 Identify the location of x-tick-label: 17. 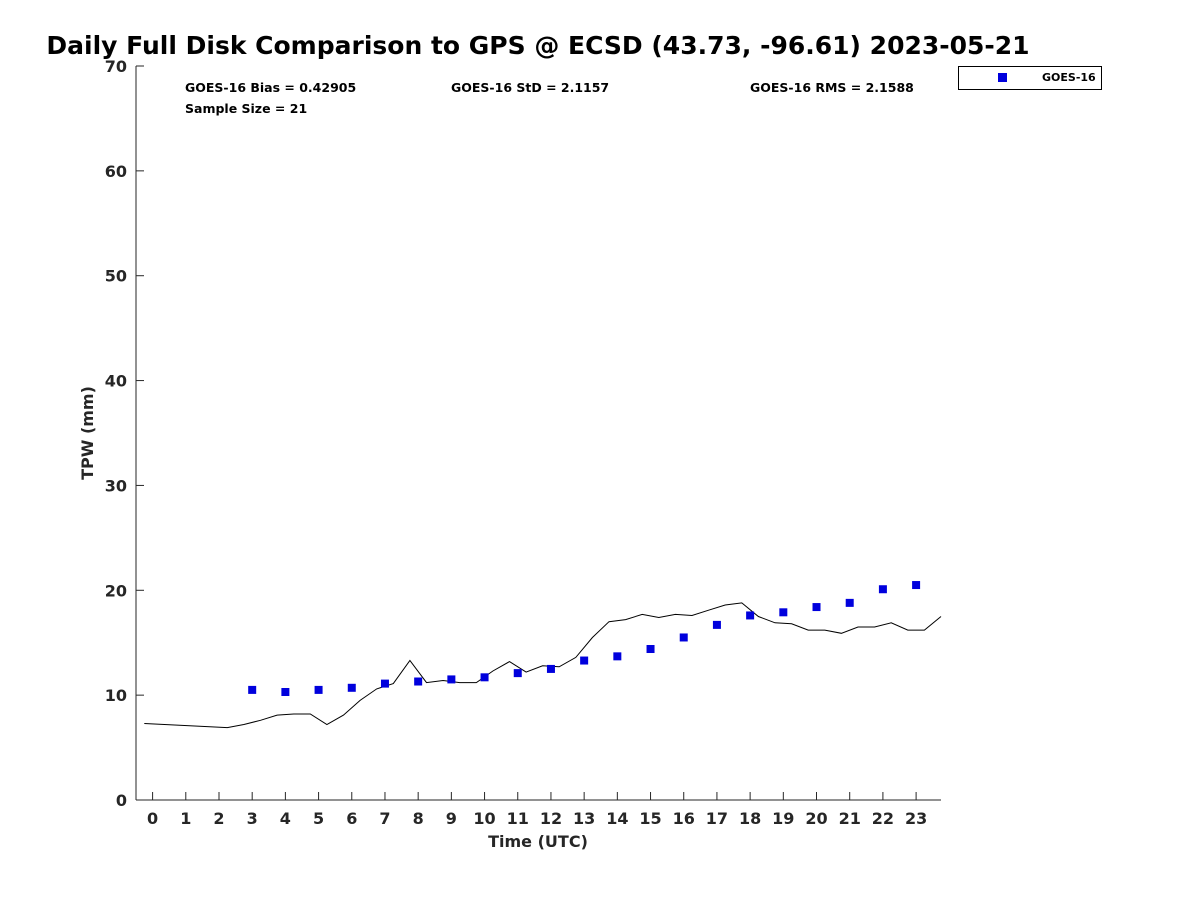
(717, 818).